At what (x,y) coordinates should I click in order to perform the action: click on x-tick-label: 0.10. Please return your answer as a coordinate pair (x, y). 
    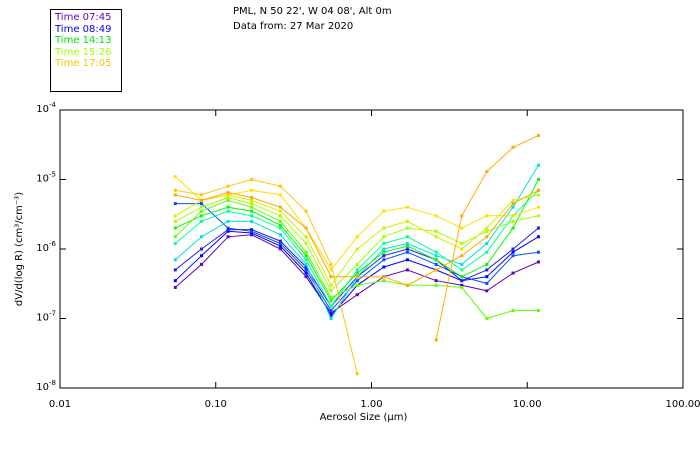
    Looking at the image, I should click on (216, 404).